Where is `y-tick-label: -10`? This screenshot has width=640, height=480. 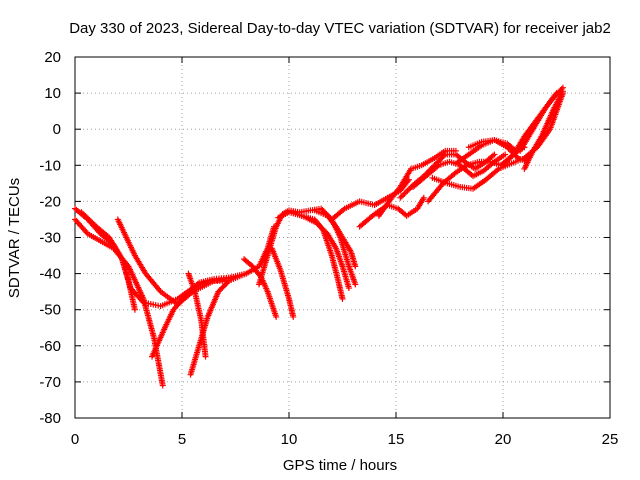 y-tick-label: -10 is located at coordinates (50, 165).